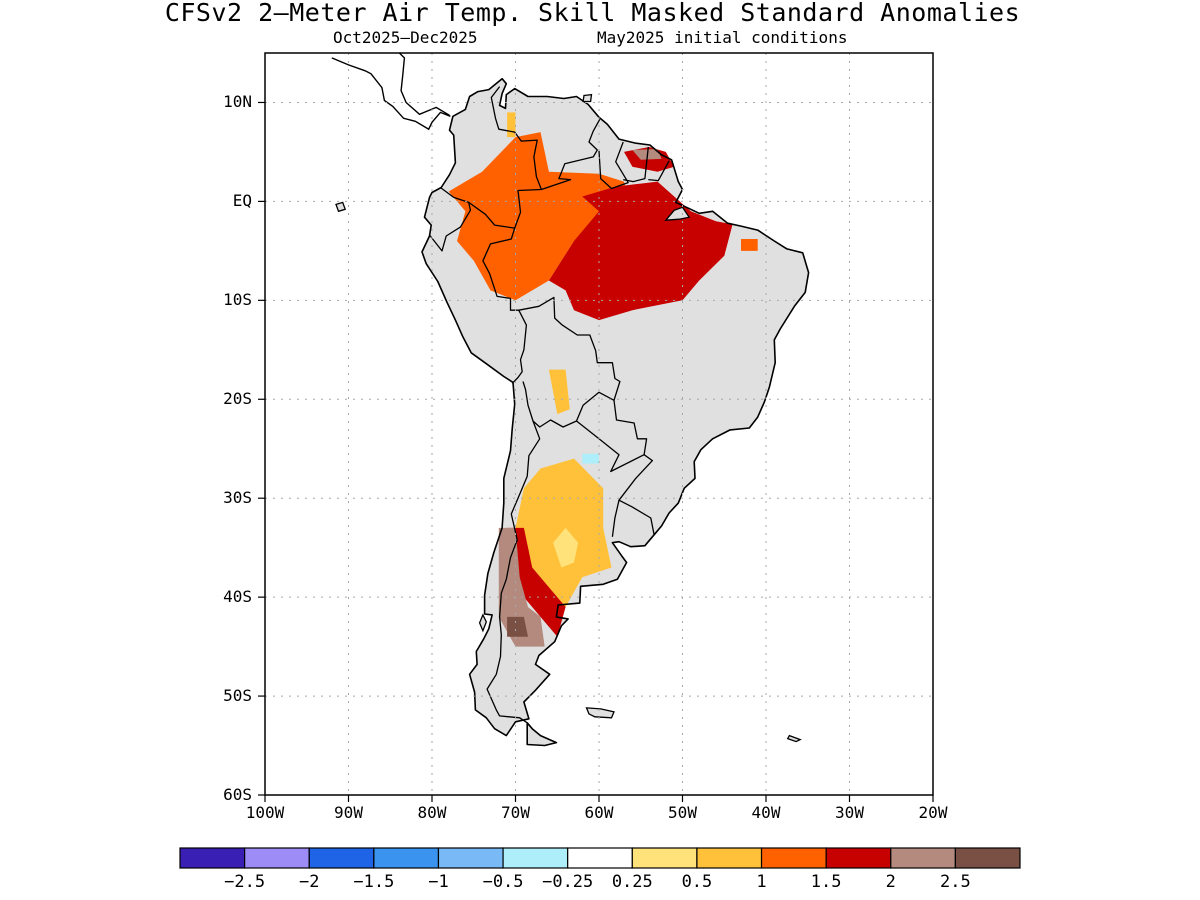  What do you see at coordinates (237, 696) in the screenshot?
I see `lat-label: 50S` at bounding box center [237, 696].